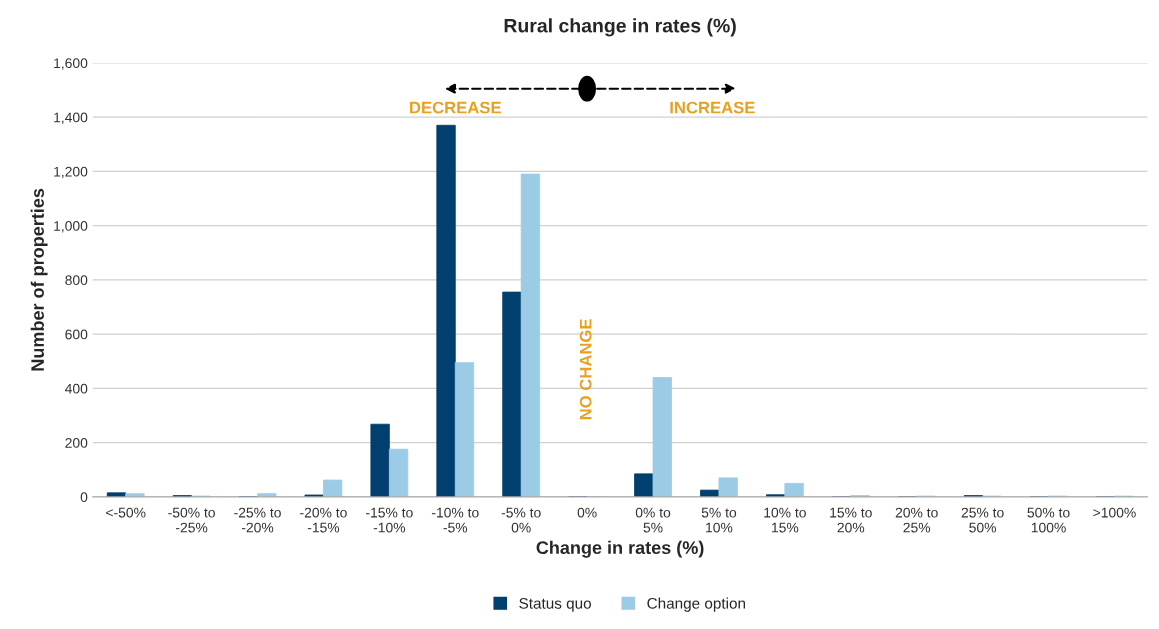  What do you see at coordinates (257, 520) in the screenshot?
I see `x-tick-label: -25% to -20%` at bounding box center [257, 520].